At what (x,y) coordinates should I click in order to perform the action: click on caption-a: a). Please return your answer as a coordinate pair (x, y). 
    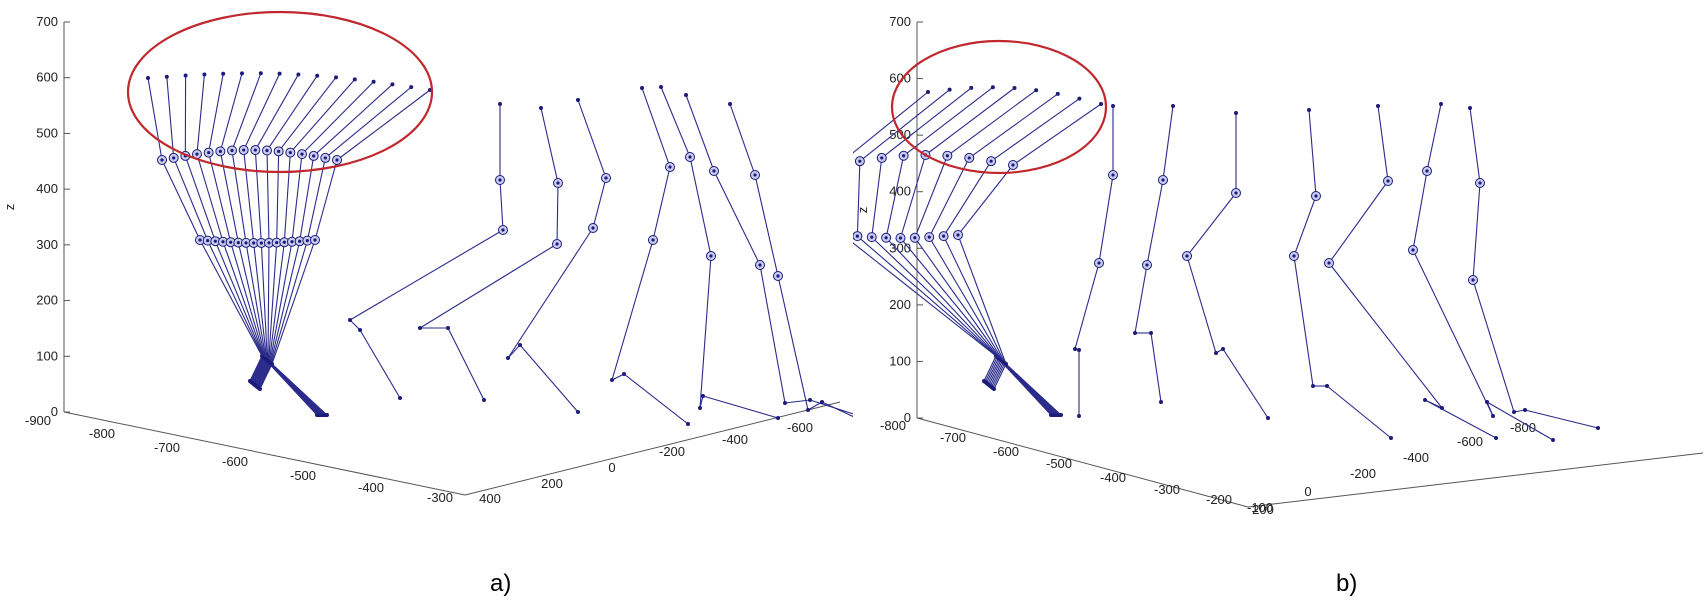
    Looking at the image, I should click on (501, 583).